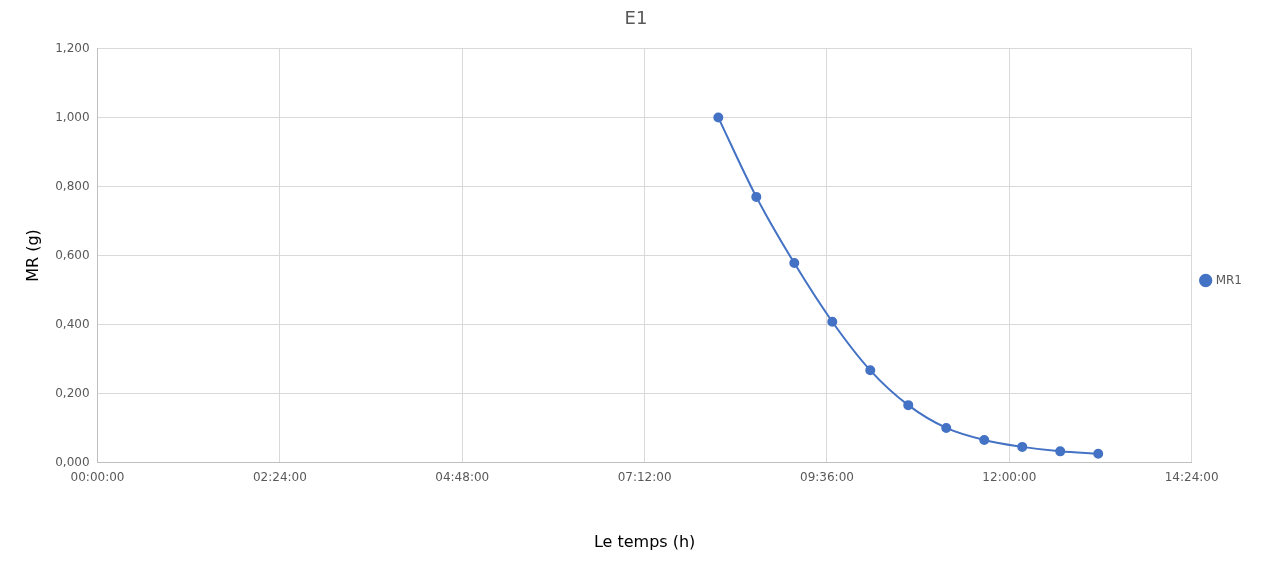 The height and width of the screenshot is (566, 1262). What do you see at coordinates (72, 461) in the screenshot?
I see `y-tick-label: 0,000` at bounding box center [72, 461].